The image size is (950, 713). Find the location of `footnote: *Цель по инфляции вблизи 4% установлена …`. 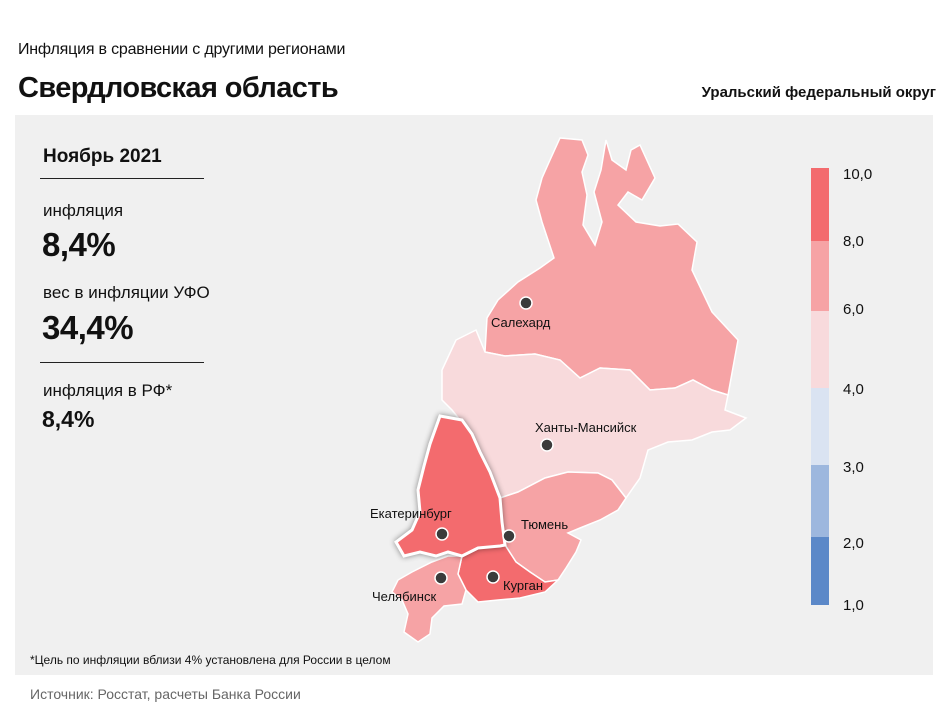

footnote: *Цель по инфляции вблизи 4% установлена … is located at coordinates (210, 660).